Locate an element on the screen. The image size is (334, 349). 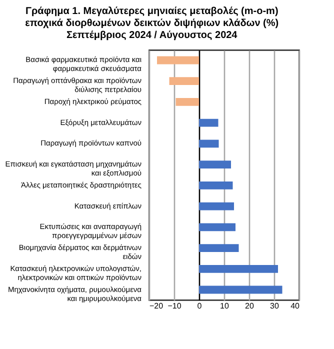
x-tick-label: 10 is located at coordinates (225, 306).